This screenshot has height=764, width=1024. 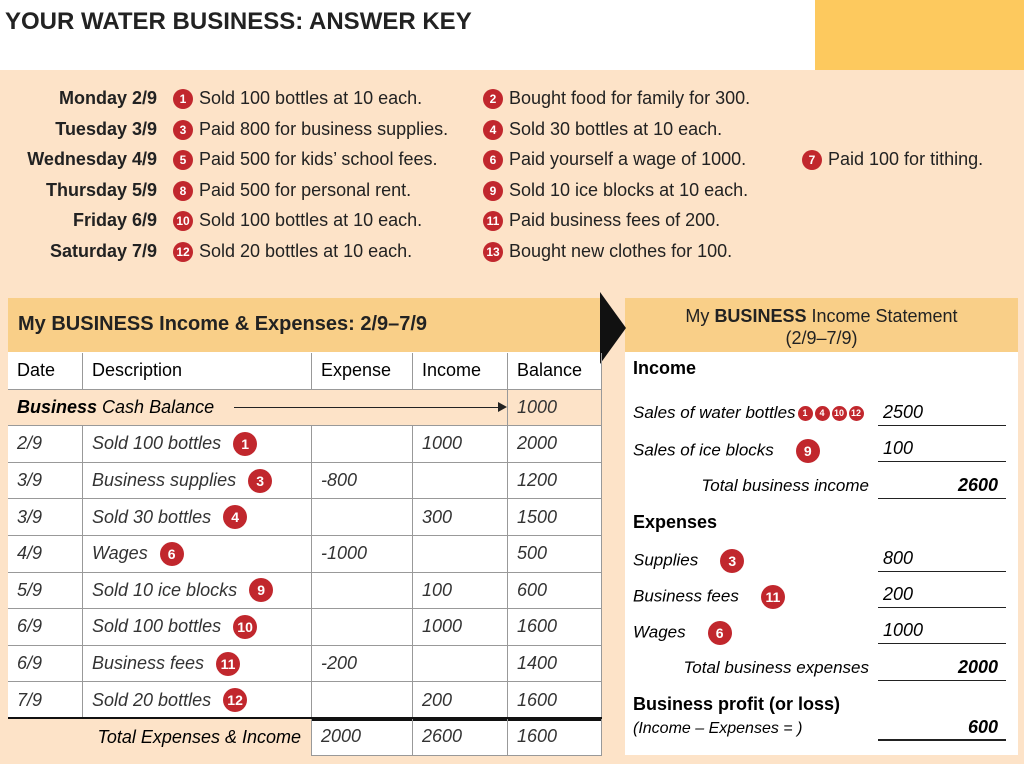 I want to click on item: Supplies 3, so click(x=689, y=561).